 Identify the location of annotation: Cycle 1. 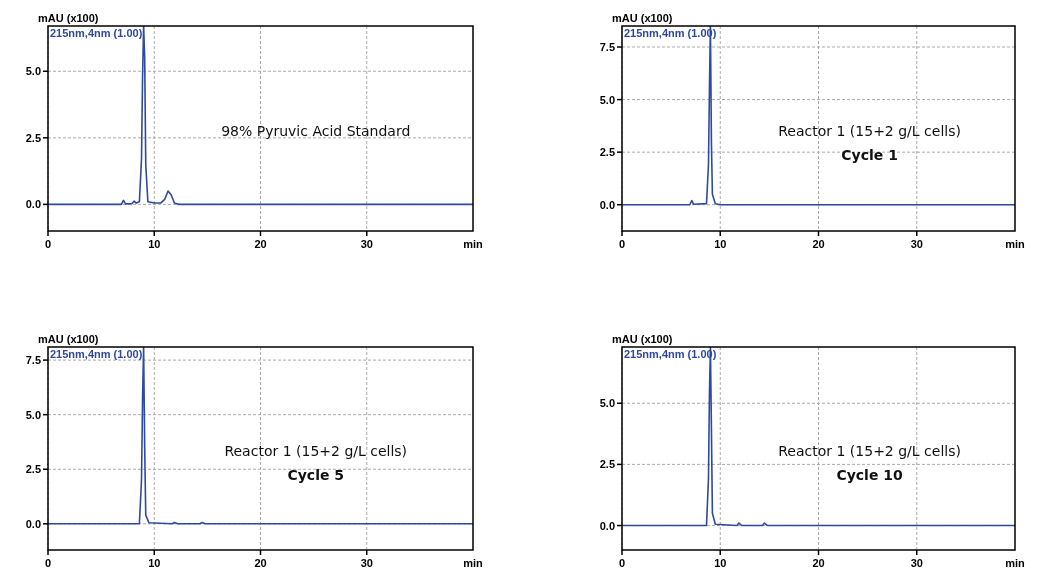
(869, 155).